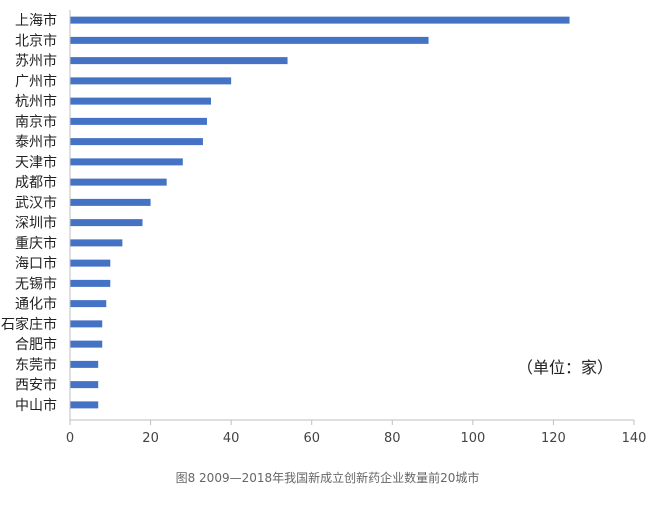 This screenshot has height=505, width=655. I want to click on x-tick-label: 20, so click(150, 438).